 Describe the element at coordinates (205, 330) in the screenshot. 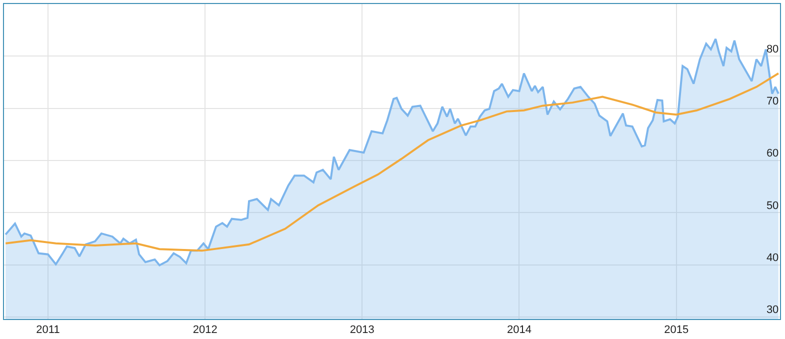

I see `x-tick-label: 2012` at that location.